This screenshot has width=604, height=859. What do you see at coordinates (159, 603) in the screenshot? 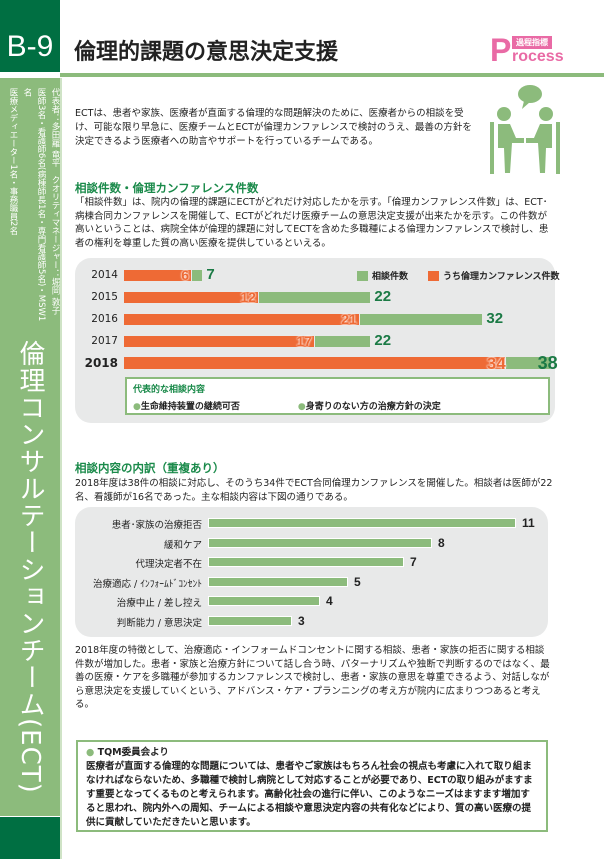
I see `category-label: 治療中止 / 差し控え` at bounding box center [159, 603].